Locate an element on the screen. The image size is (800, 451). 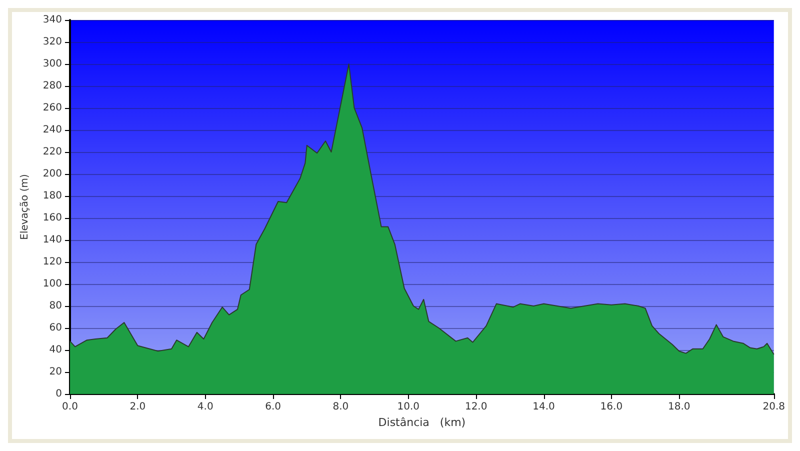
y-tick-label: 60 is located at coordinates (55, 328).